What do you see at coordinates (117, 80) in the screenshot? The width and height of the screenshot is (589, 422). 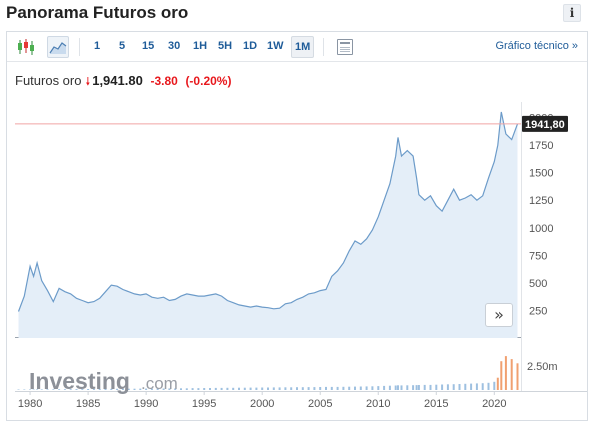 I see `last-price: 1,941.80` at bounding box center [117, 80].